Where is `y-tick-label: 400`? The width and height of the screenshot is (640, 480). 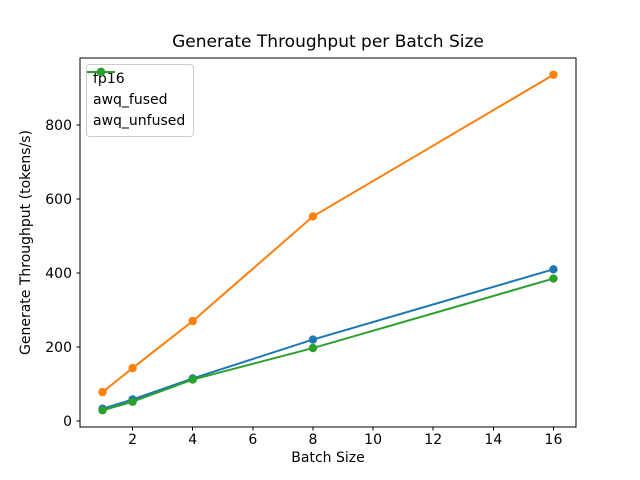 y-tick-label: 400 is located at coordinates (58, 274).